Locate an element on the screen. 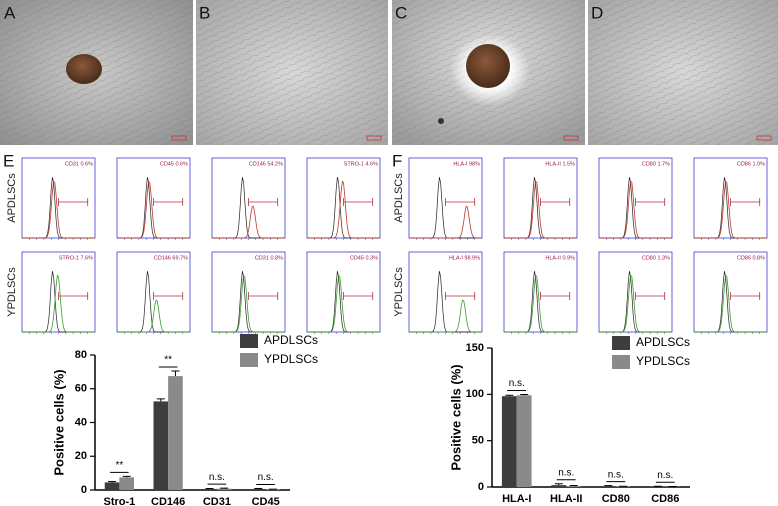  histogram-label: HLA-I 98.9% is located at coordinates (464, 258).